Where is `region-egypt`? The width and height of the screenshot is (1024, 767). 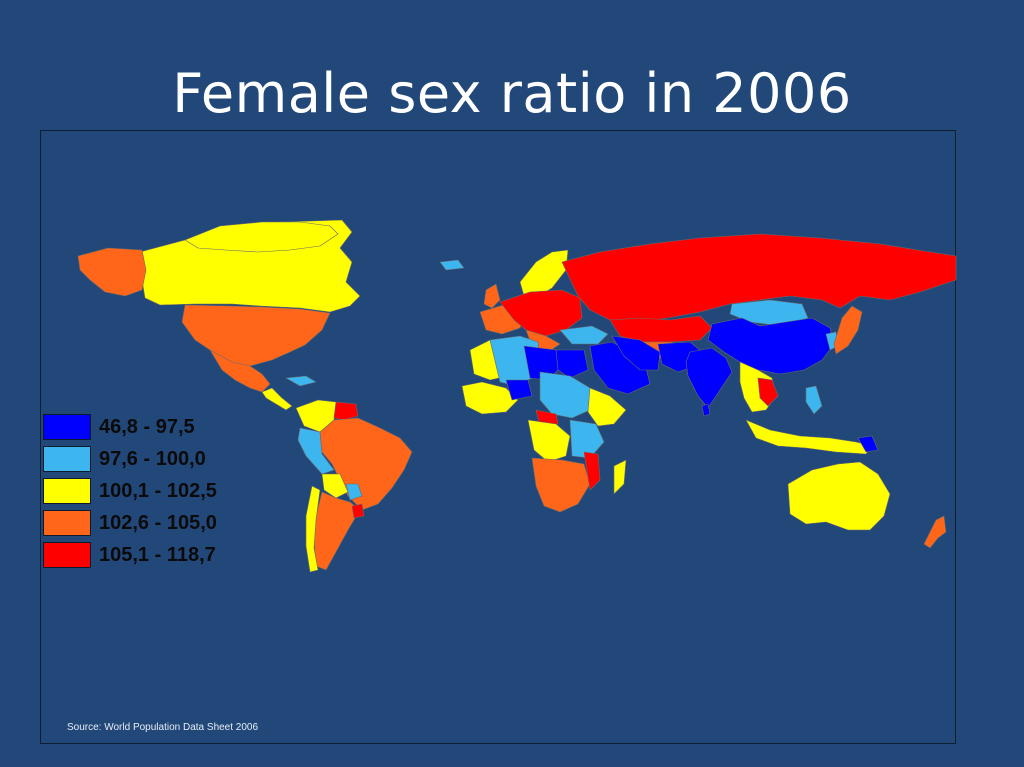
region-egypt is located at coordinates (572, 364).